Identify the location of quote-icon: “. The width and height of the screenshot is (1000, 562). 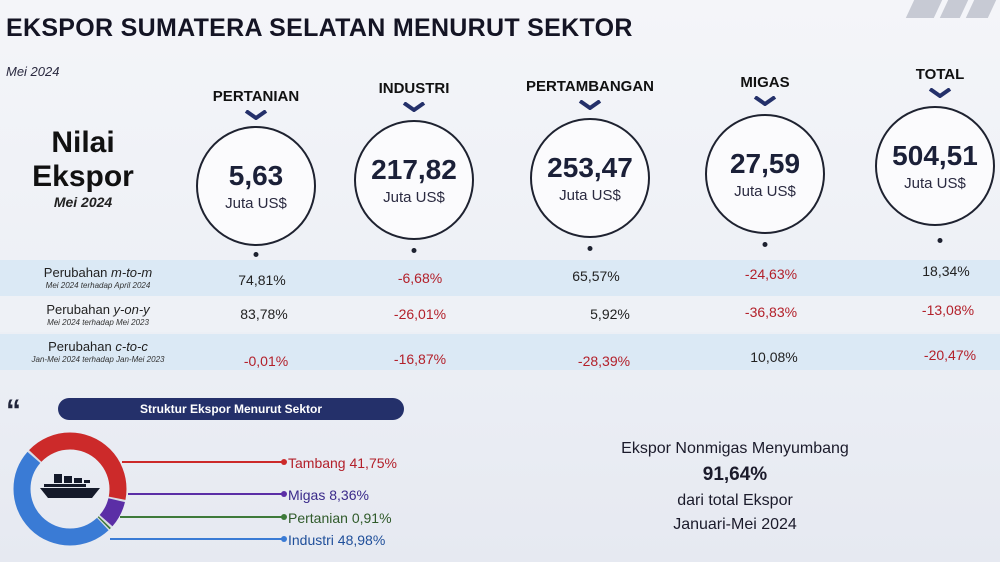
(13, 410).